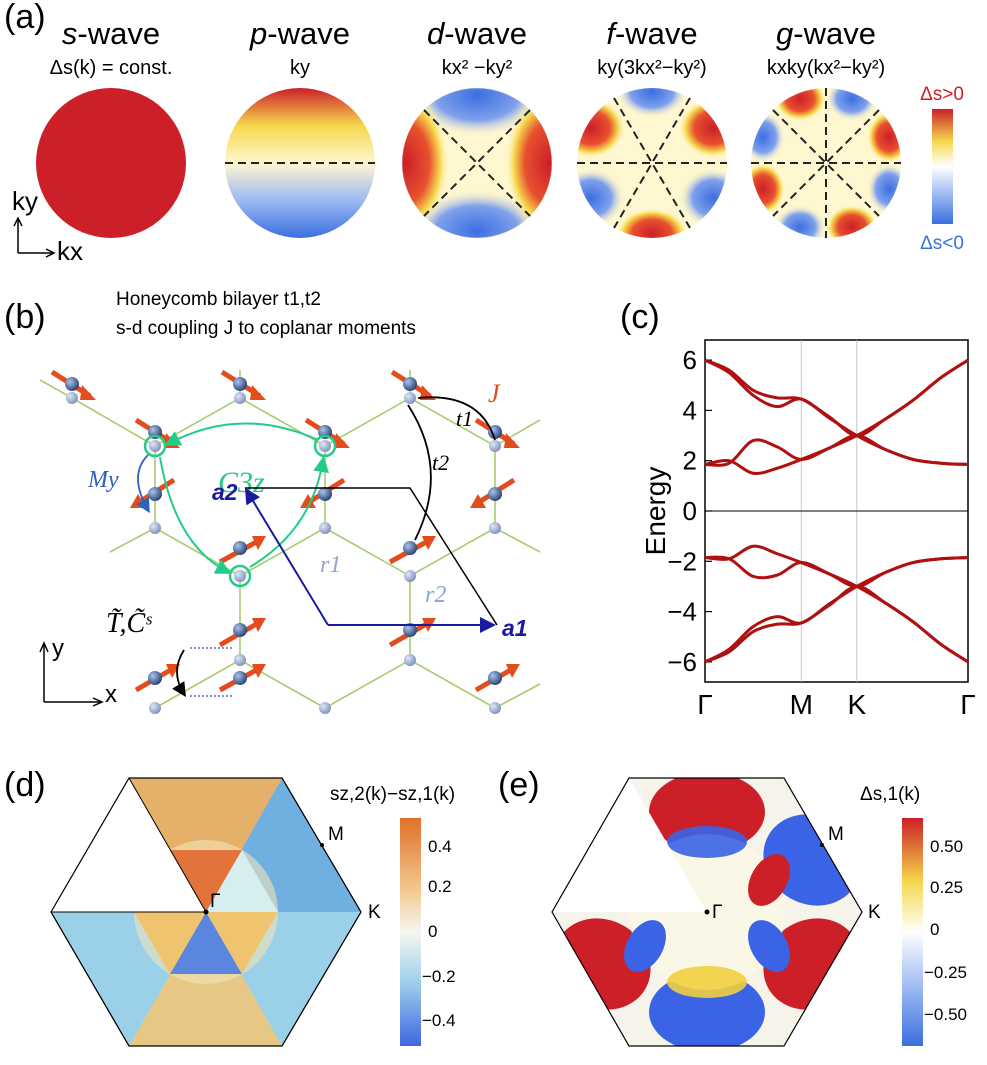 The width and height of the screenshot is (987, 1065). Describe the element at coordinates (464, 418) in the screenshot. I see `t1-label: t1` at that location.